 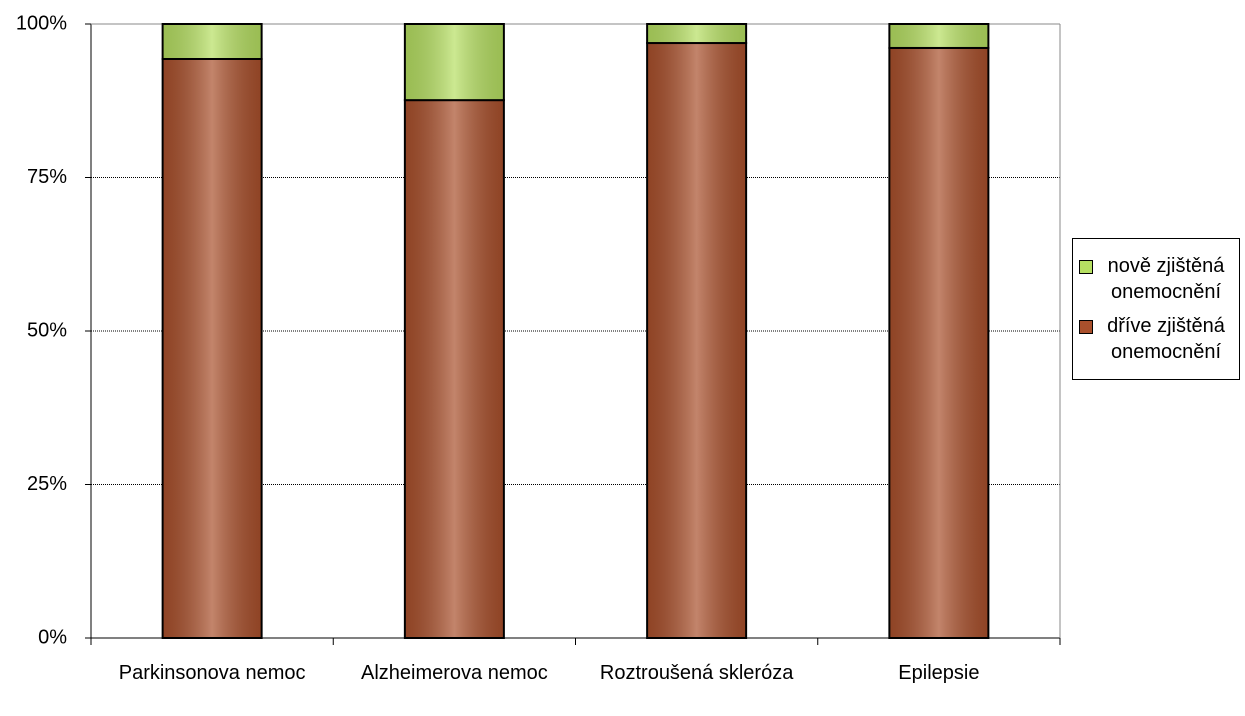 I want to click on y-tick-label: 50%, so click(x=47, y=330).